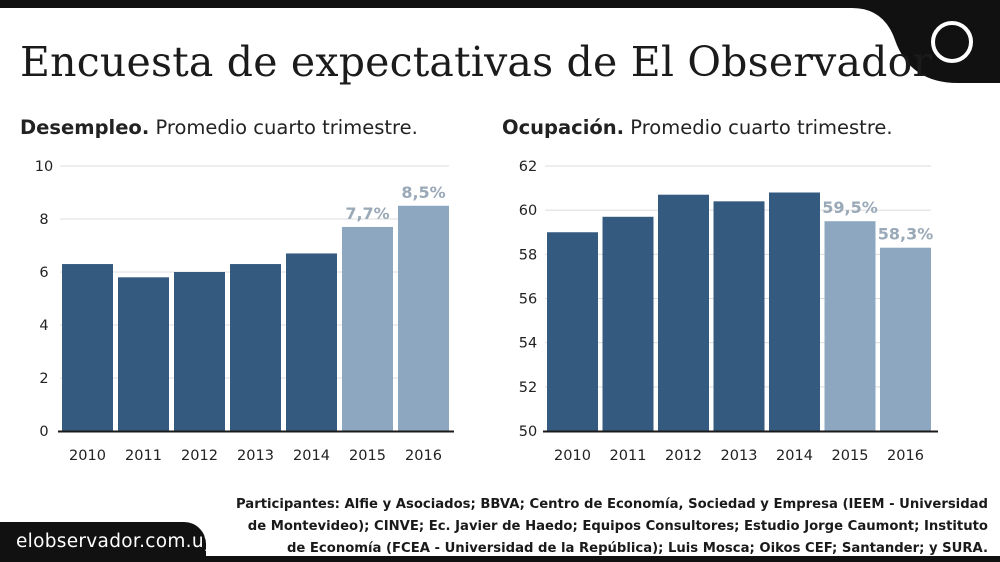 This screenshot has width=1000, height=562. What do you see at coordinates (528, 300) in the screenshot?
I see `y-tick-label: 56` at bounding box center [528, 300].